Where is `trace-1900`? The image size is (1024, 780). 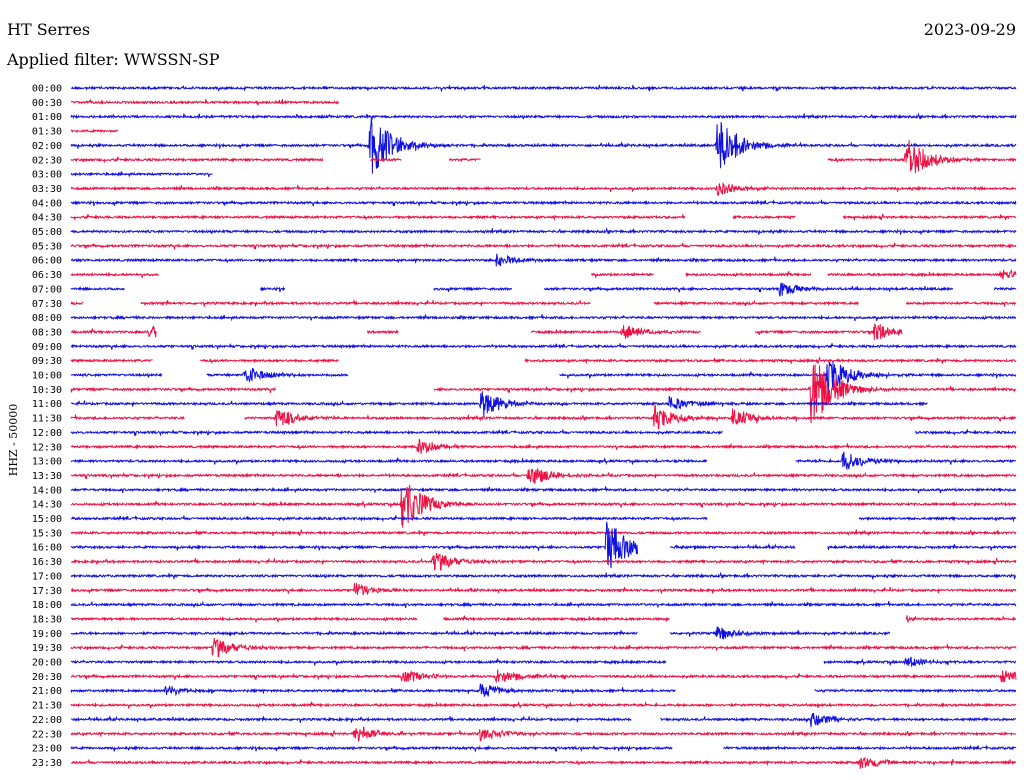 trace-1900 is located at coordinates (480, 633).